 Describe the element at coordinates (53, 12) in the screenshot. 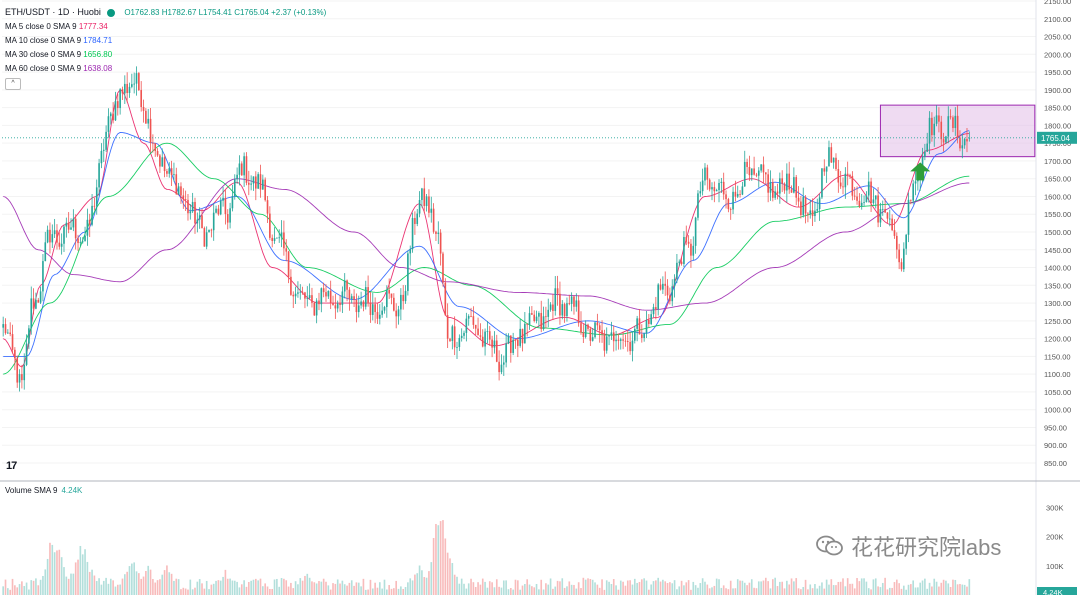

I see `symbol-title: ETH/USDT · 1D · Huobi` at that location.